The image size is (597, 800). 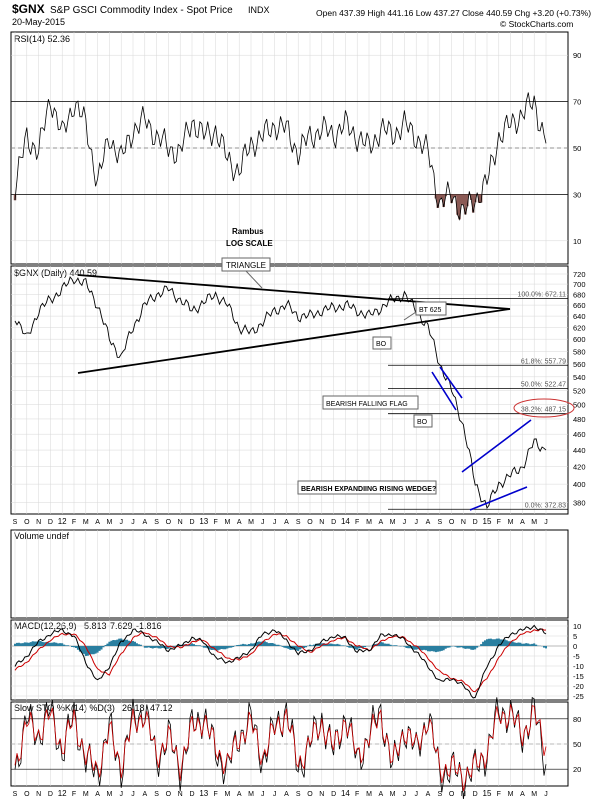 What do you see at coordinates (62, 793) in the screenshot?
I see `month-label: 12` at bounding box center [62, 793].